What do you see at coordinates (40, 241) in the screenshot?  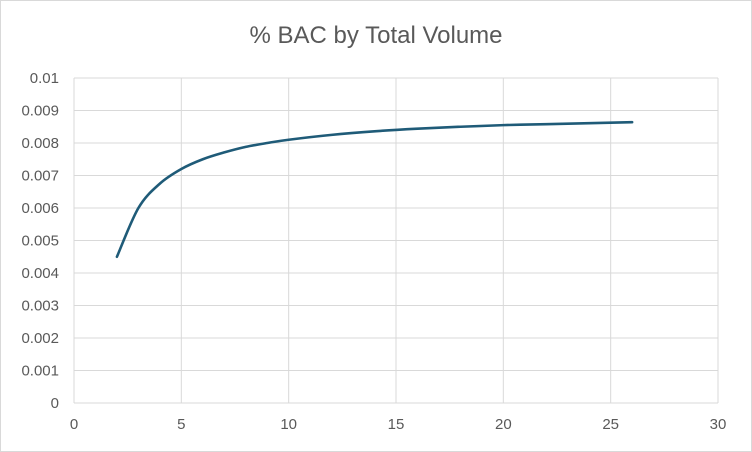 I see `y-tick-label: 0.005` at bounding box center [40, 241].